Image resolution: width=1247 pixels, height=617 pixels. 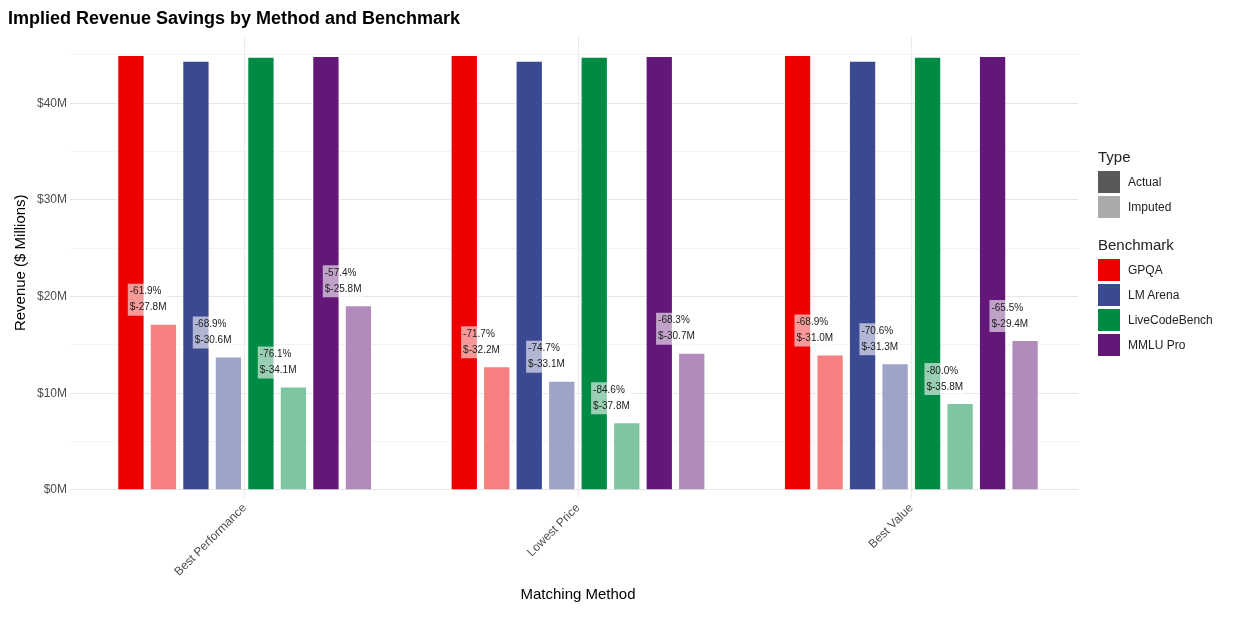 What do you see at coordinates (1157, 345) in the screenshot?
I see `legend-label: MMLU Pro` at bounding box center [1157, 345].